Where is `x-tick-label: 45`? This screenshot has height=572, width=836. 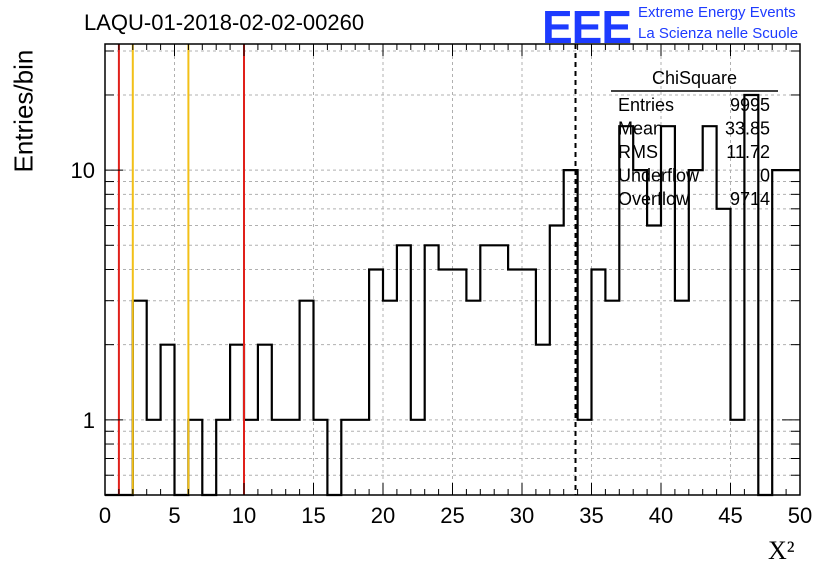 x-tick-label: 45 is located at coordinates (730, 515).